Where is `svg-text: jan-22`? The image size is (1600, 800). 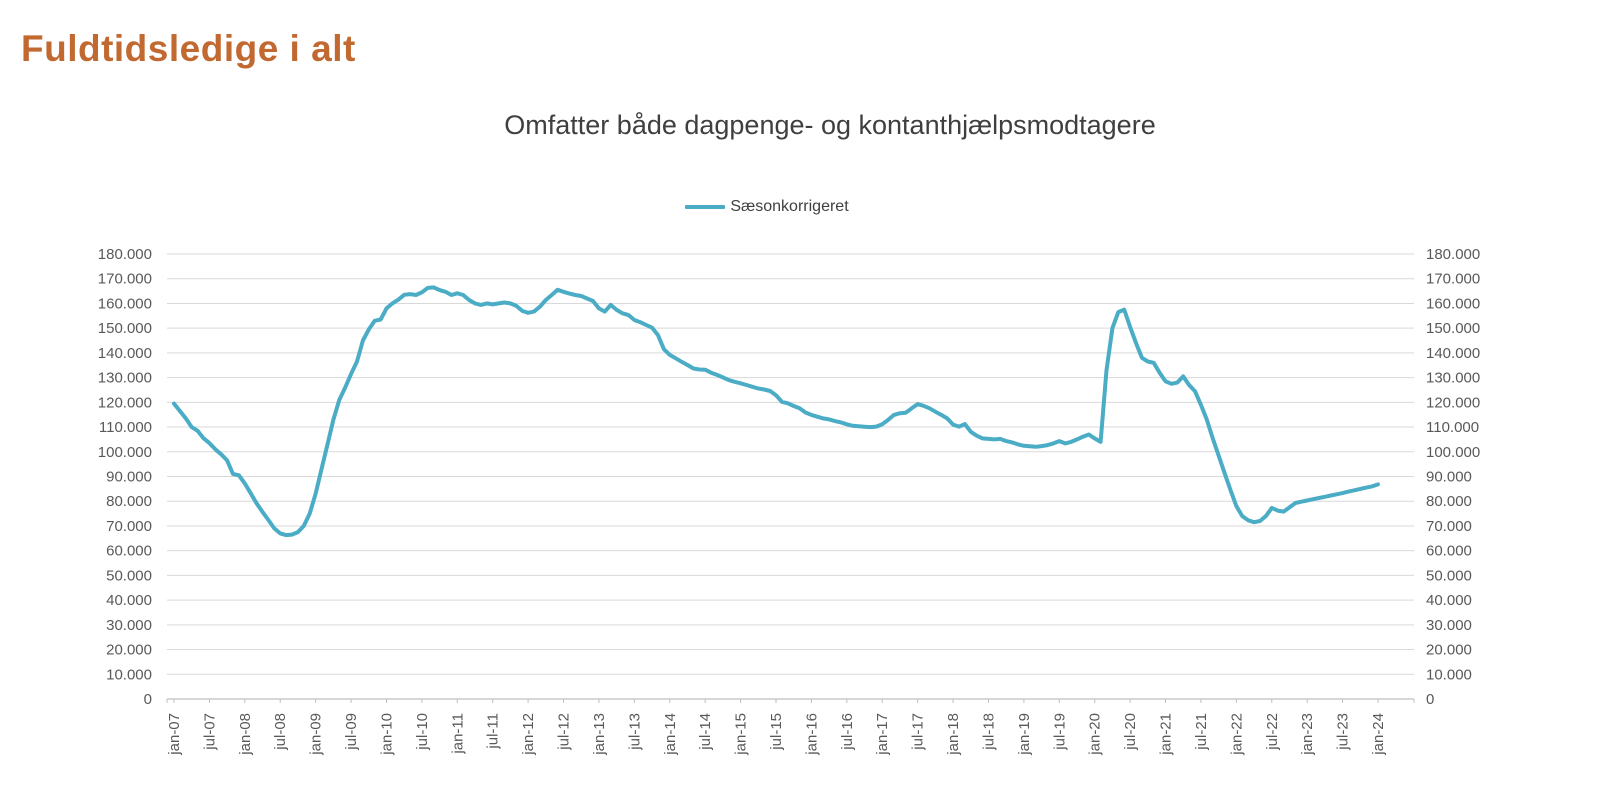
svg-text: jan-22 is located at coordinates (1236, 734).